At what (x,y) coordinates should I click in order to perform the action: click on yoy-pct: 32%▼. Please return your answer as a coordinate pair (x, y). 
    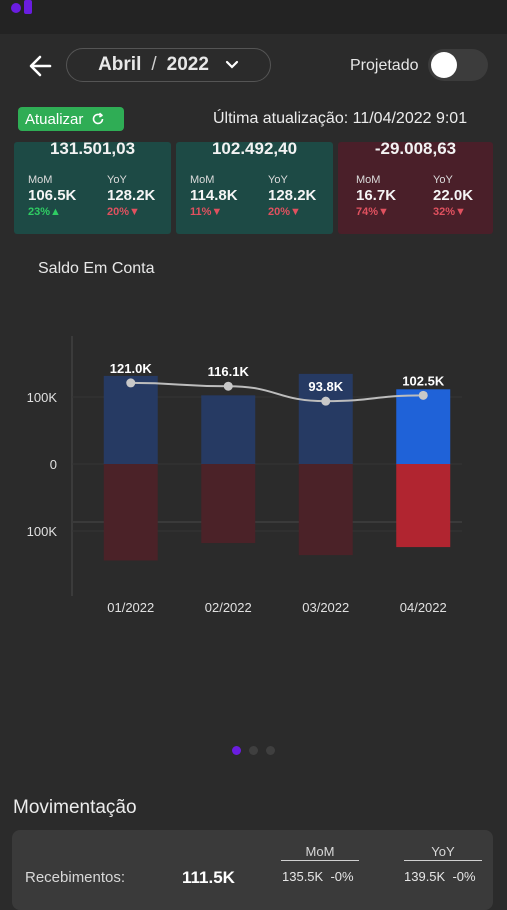
    Looking at the image, I should click on (449, 212).